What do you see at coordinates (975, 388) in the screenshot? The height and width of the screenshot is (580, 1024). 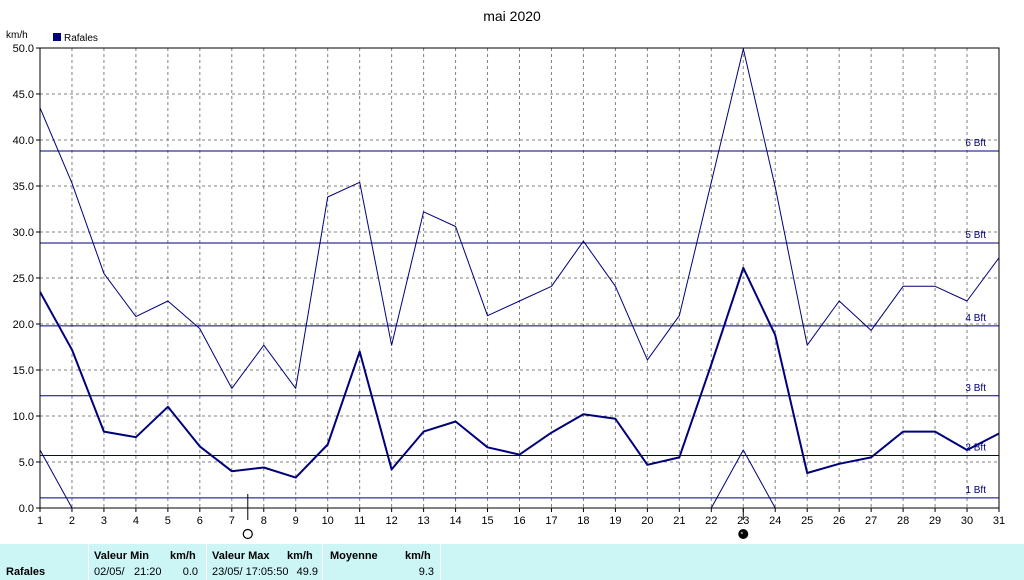 I see `beaufort-label: 3 Bft` at bounding box center [975, 388].